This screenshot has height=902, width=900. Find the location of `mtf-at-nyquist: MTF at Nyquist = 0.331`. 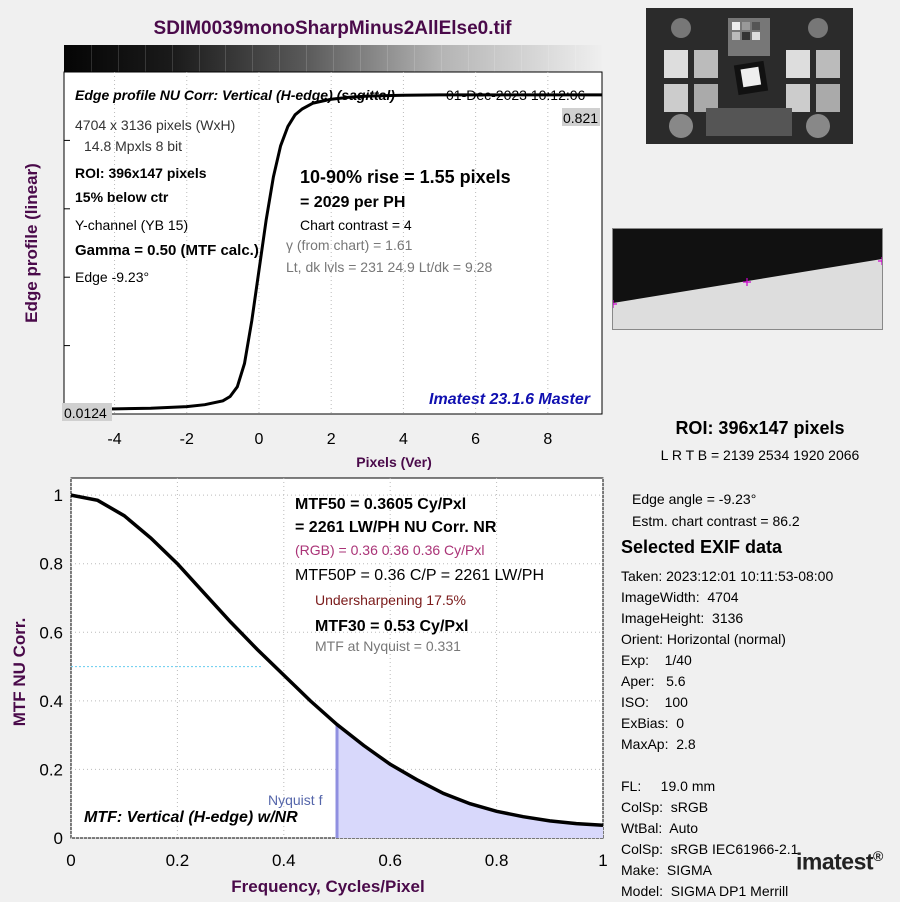

mtf-at-nyquist: MTF at Nyquist = 0.331 is located at coordinates (388, 646).